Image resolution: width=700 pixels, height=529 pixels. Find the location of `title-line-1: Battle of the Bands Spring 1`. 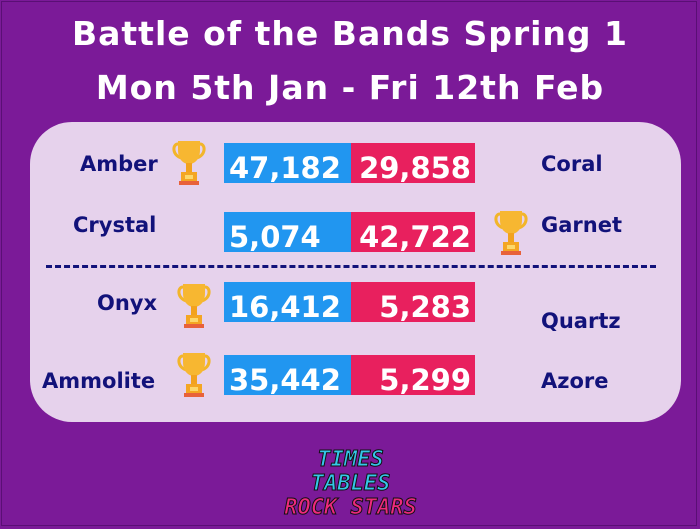

title-line-1: Battle of the Bands Spring 1 is located at coordinates (350, 33).